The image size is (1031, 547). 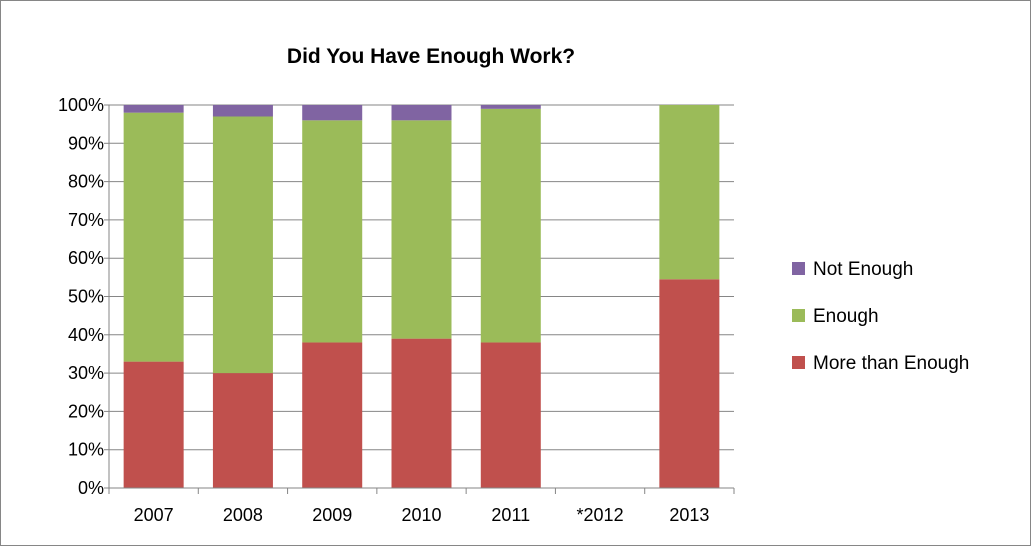 I want to click on x-tick-label: 2008, so click(x=243, y=515).